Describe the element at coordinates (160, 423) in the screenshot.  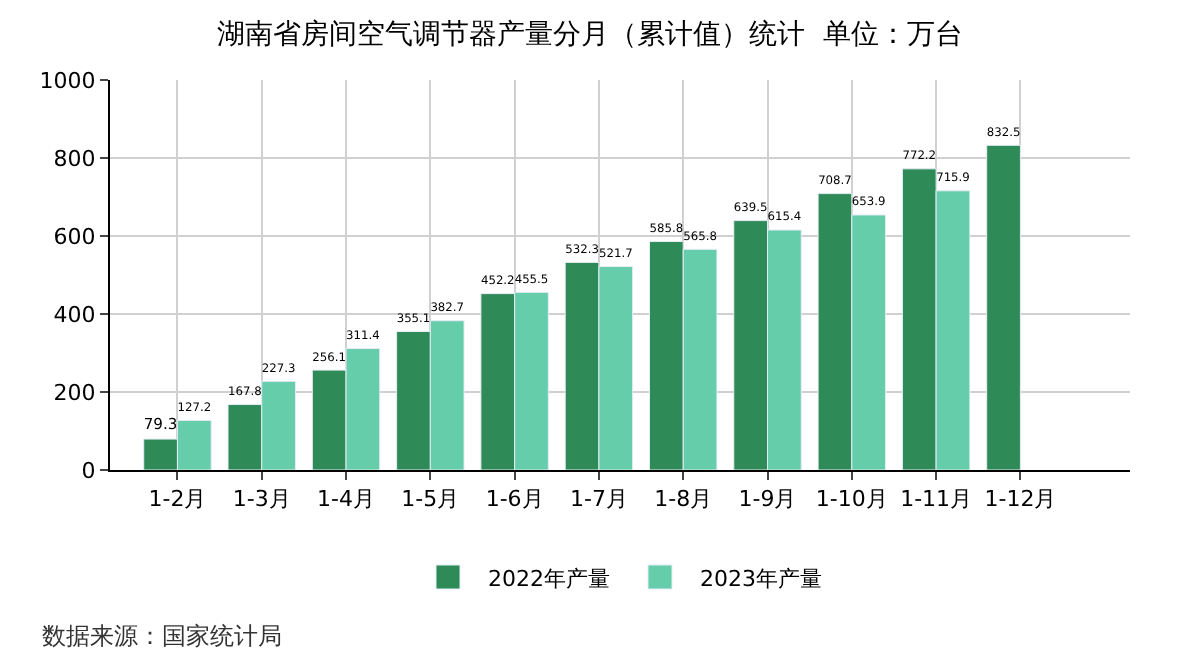
I see `data-label: 79.3` at that location.